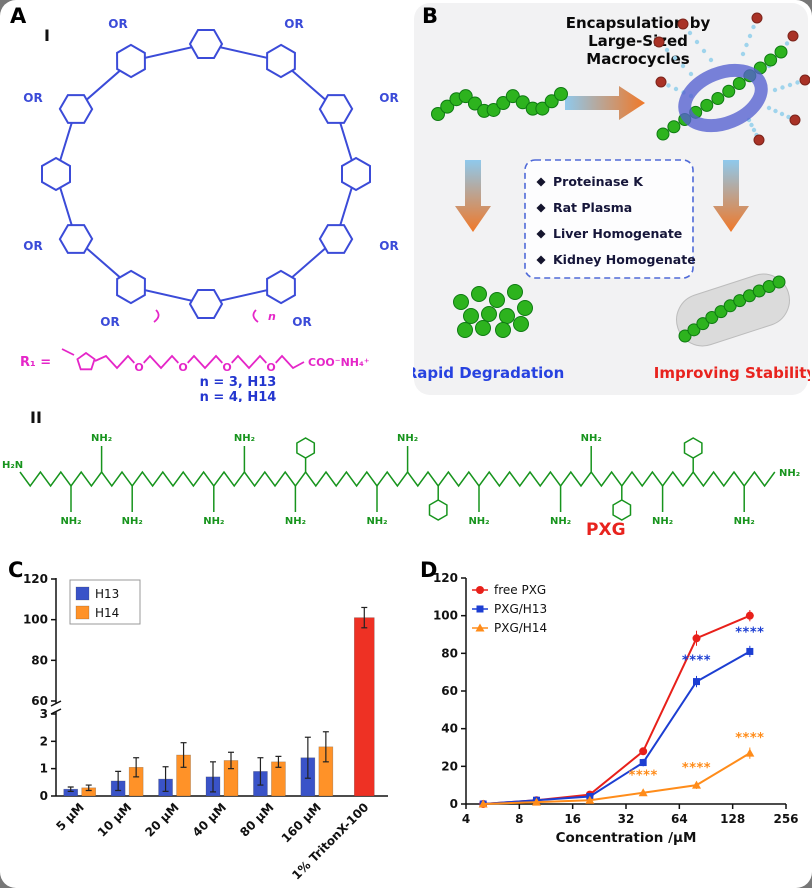 The width and height of the screenshot is (812, 888). I want to click on triazole-ring, so click(86, 361).